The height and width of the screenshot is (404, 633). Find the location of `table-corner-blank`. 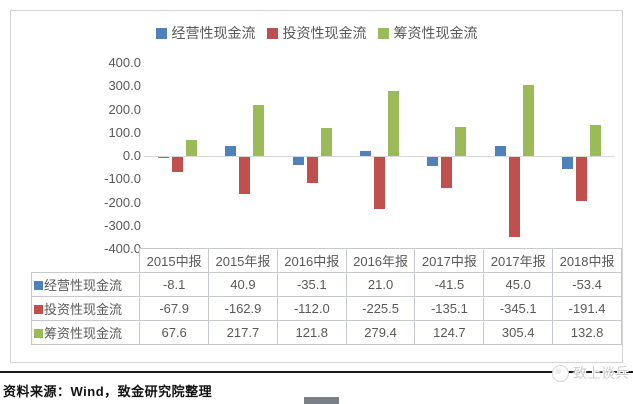

table-corner-blank is located at coordinates (86, 261).